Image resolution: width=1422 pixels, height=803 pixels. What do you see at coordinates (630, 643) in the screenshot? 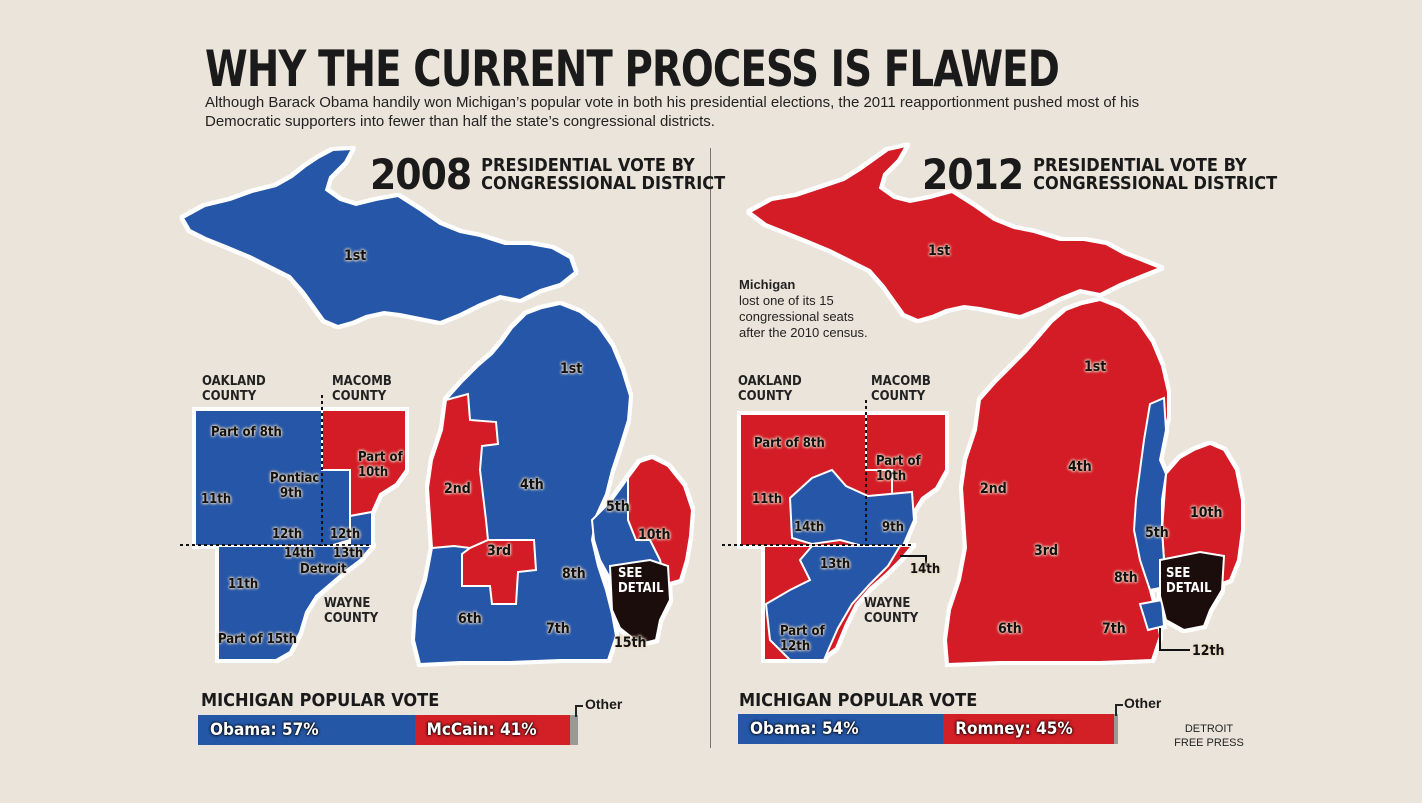
I see `district-label-2008-15th: 15th` at bounding box center [630, 643].